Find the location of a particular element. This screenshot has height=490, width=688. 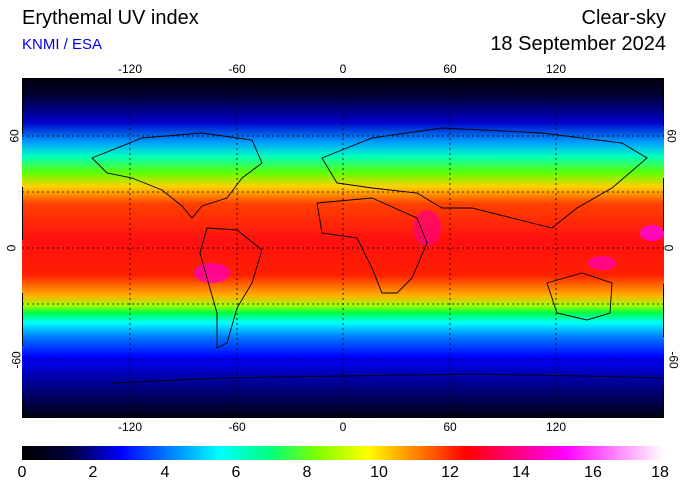

colorbar-gradient is located at coordinates (343, 453).